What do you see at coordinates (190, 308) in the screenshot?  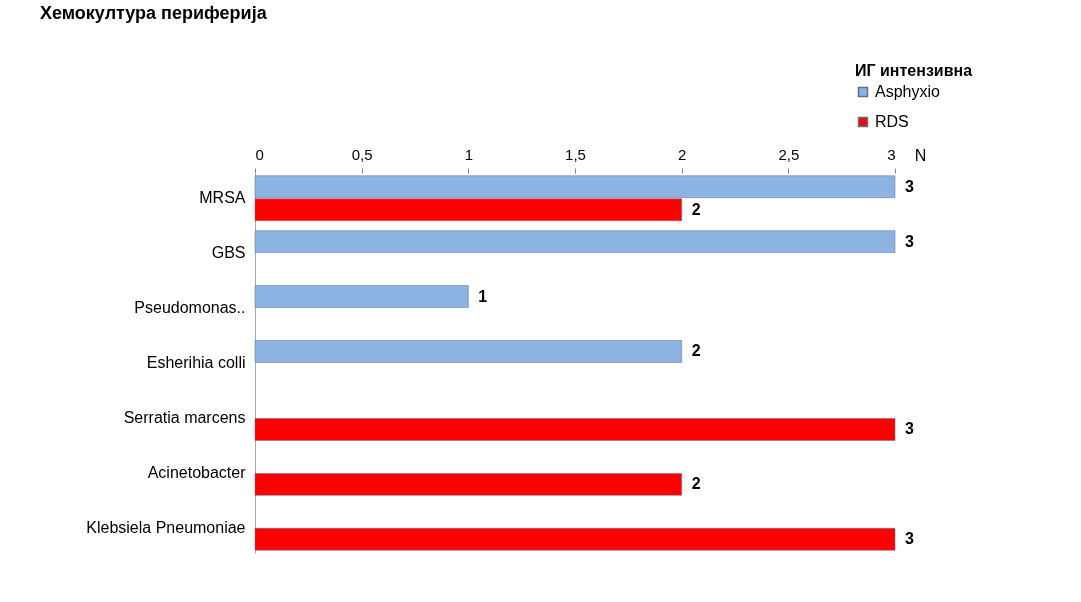 I see `y-tick-label: Pseudomonas..` at bounding box center [190, 308].